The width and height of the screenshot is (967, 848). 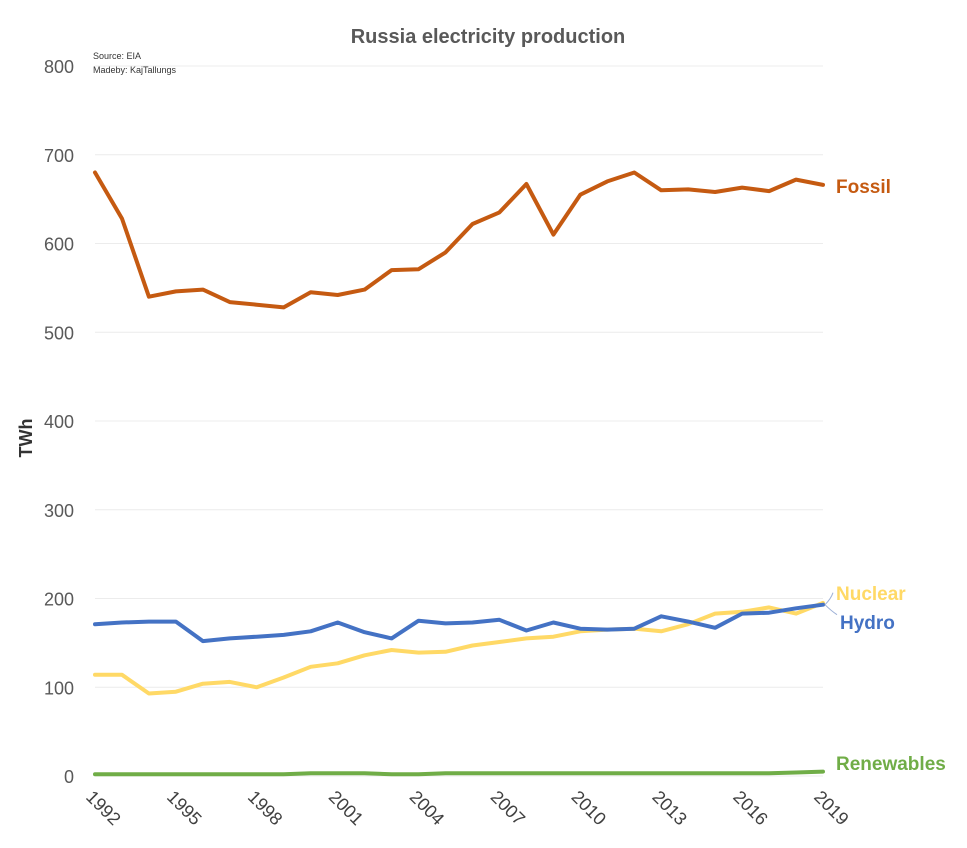 I want to click on series-line-hydro, so click(x=459, y=623).